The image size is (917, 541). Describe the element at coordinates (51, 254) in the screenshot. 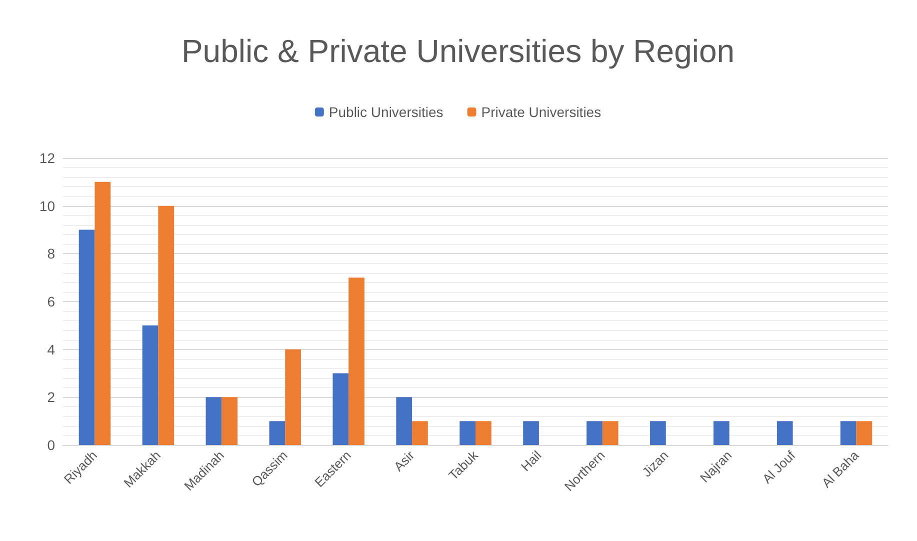

I see `y-tick-label: 8` at that location.